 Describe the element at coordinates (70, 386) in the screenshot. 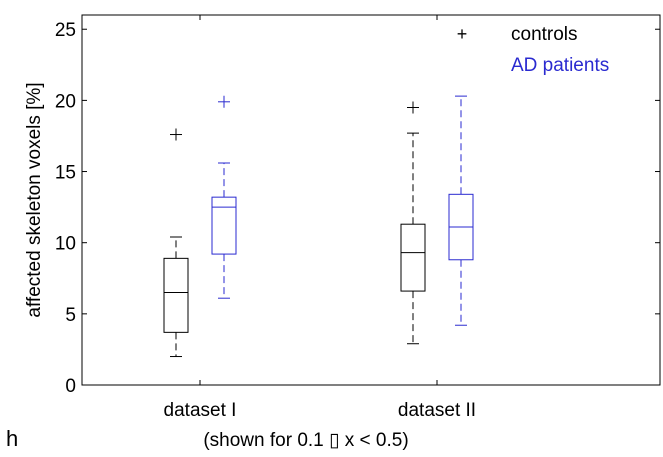

I see `y-tick-label: 0` at that location.